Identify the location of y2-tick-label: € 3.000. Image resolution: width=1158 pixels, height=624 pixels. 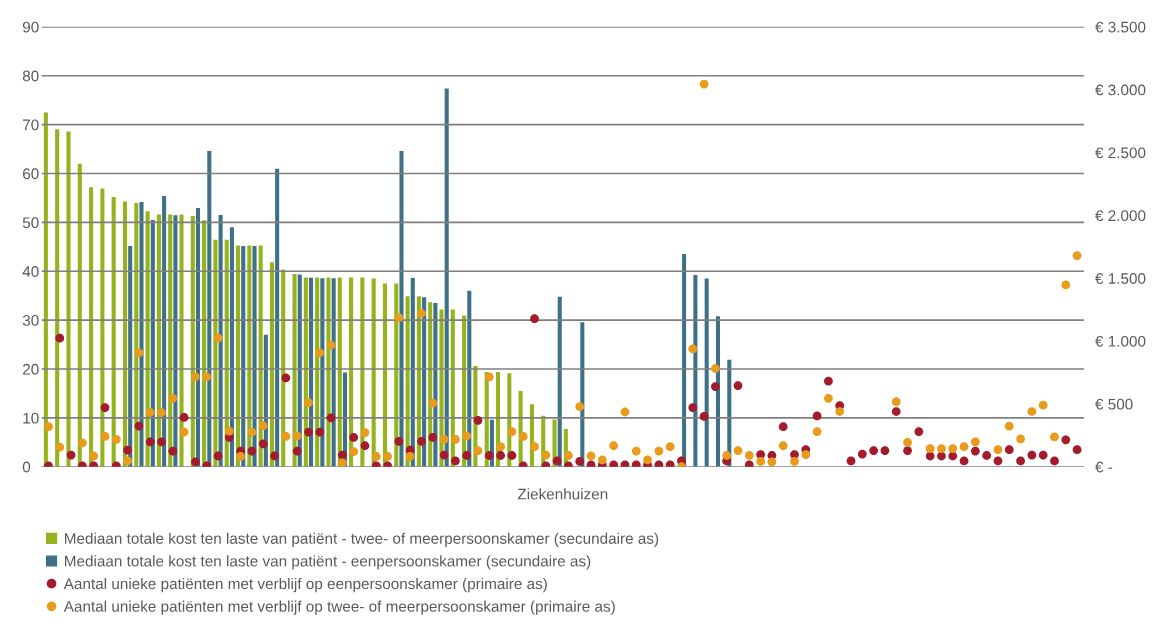
(1120, 90).